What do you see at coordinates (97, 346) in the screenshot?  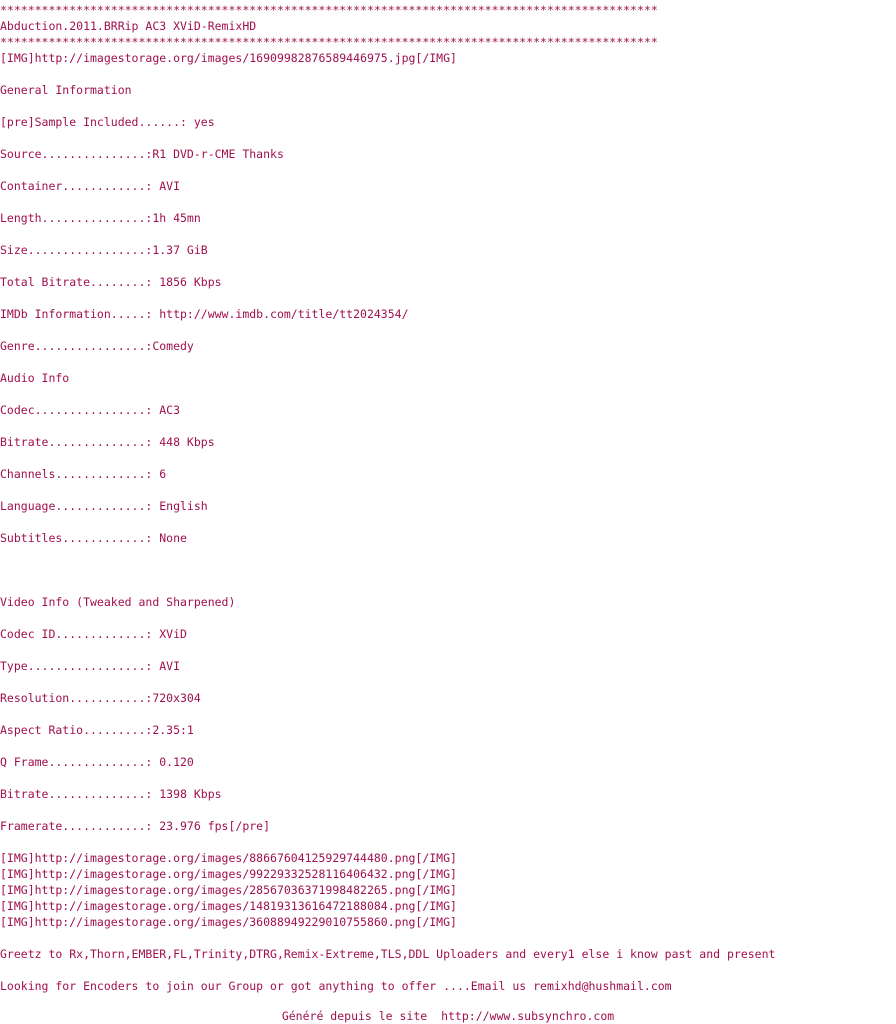 I see `text-line: Genre................:Comedy` at bounding box center [97, 346].